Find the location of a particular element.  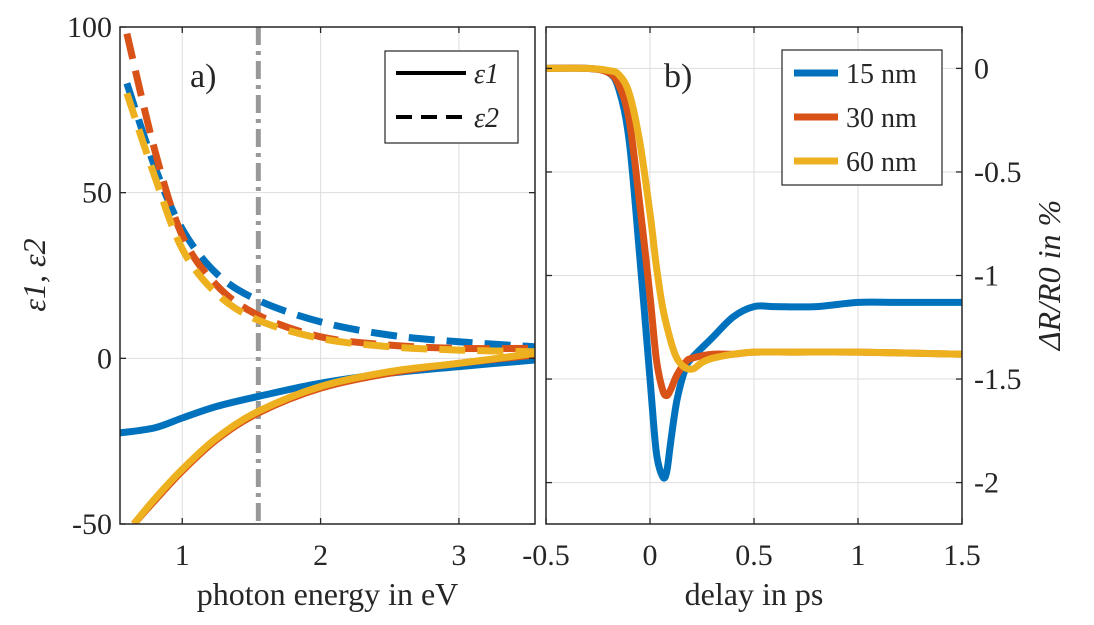

panel-b-label: b) is located at coordinates (678, 76).